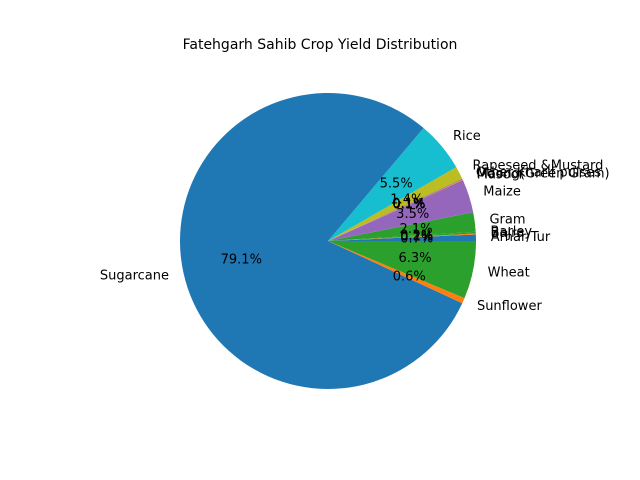 The height and width of the screenshot is (480, 640). I want to click on slice-label-wheat: Wheat, so click(509, 273).